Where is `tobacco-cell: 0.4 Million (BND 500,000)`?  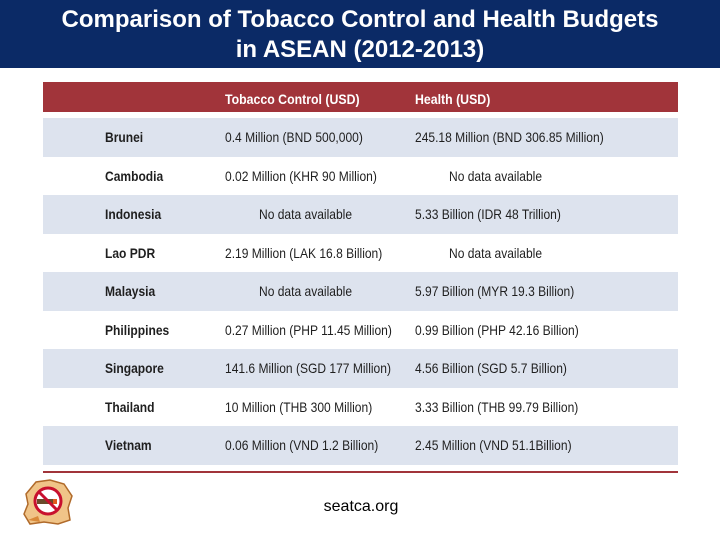
tobacco-cell: 0.4 Million (BND 500,000) is located at coordinates (294, 137).